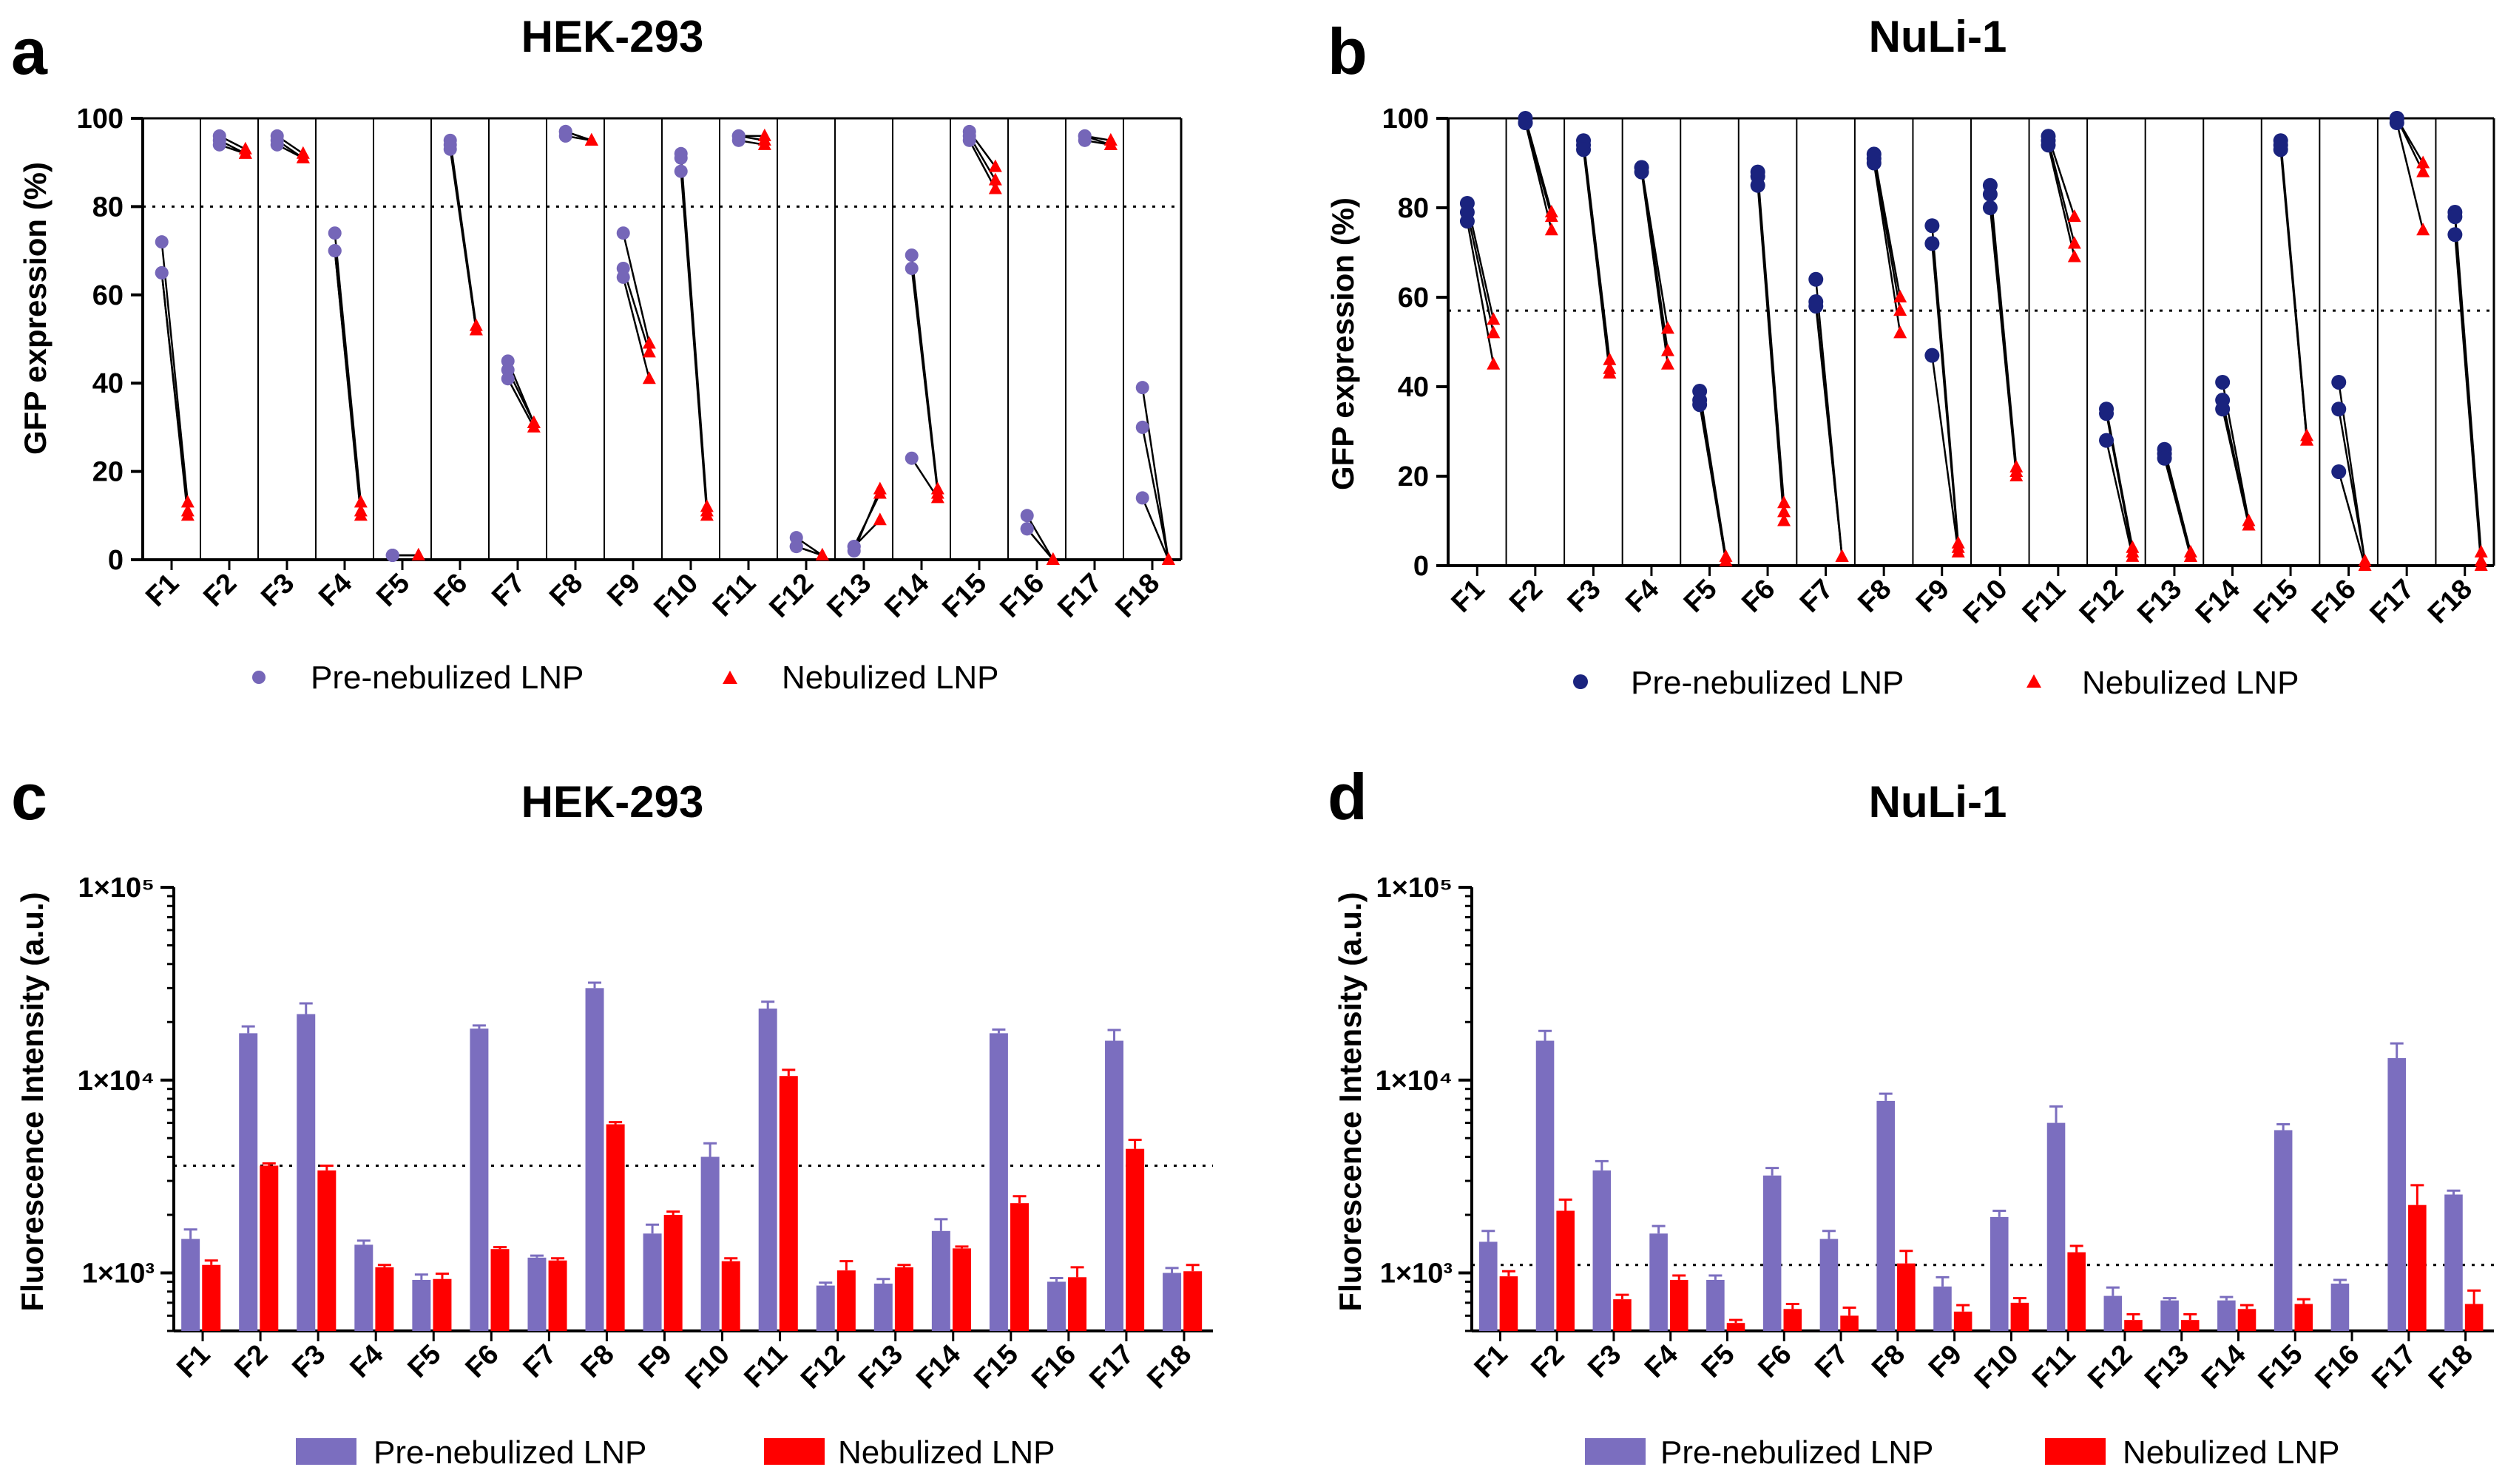 This screenshot has height=1484, width=2505. I want to click on y-tick-label: 1×10⁴, so click(1414, 1081).